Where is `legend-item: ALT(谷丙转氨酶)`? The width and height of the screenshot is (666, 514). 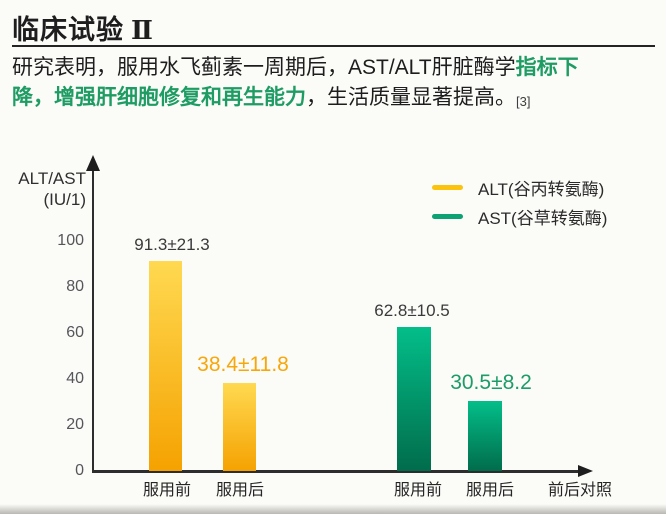 legend-item: ALT(谷丙转氨酶) is located at coordinates (519, 188).